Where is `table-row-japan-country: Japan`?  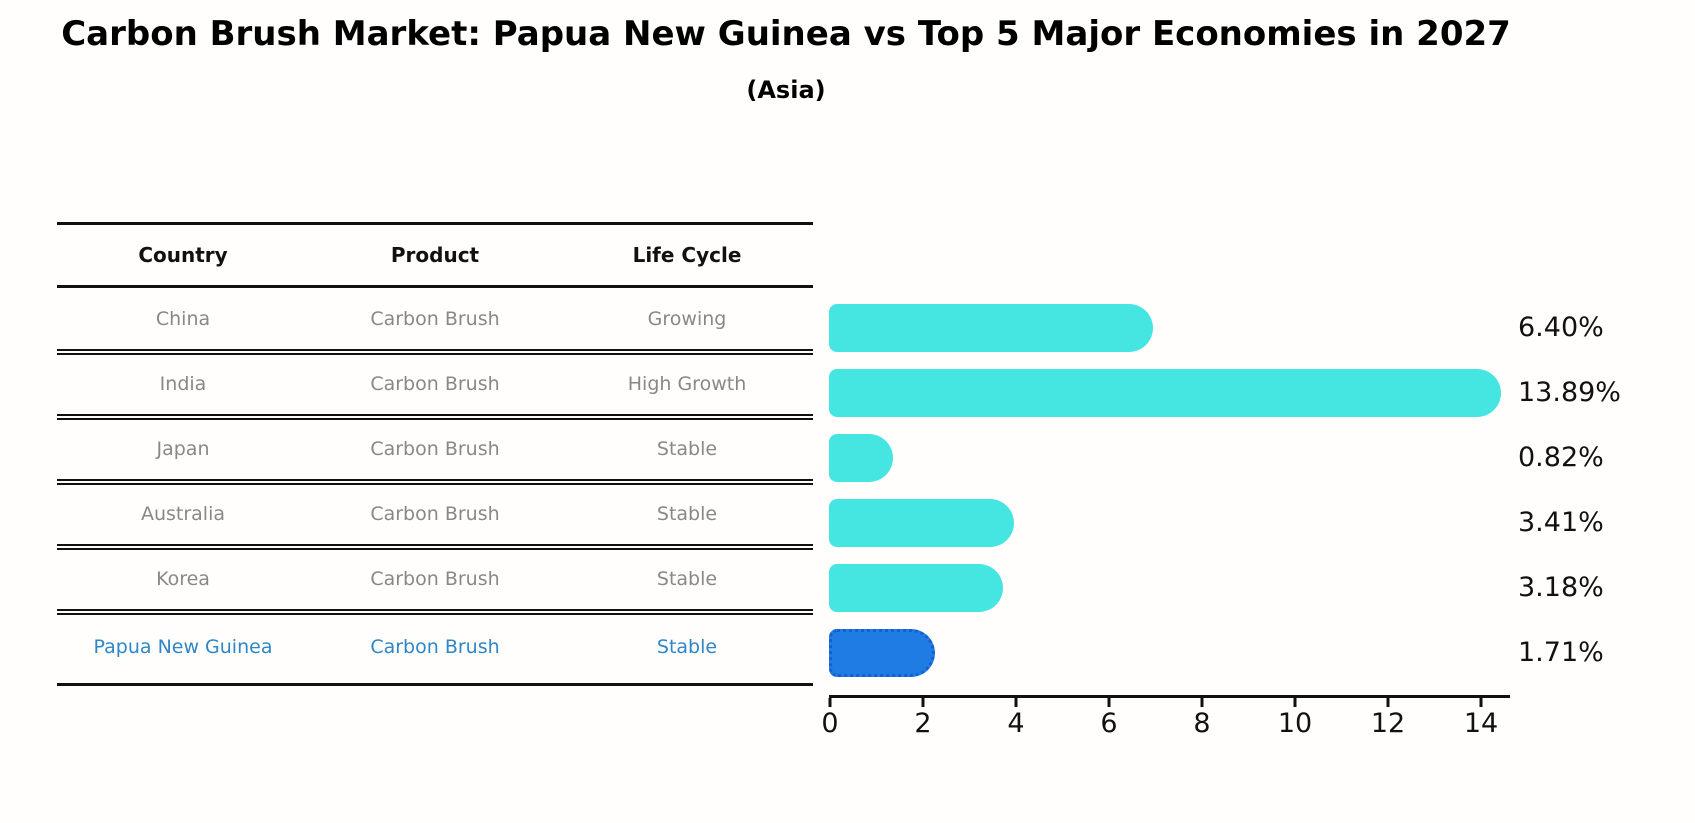
table-row-japan-country: Japan is located at coordinates (183, 448).